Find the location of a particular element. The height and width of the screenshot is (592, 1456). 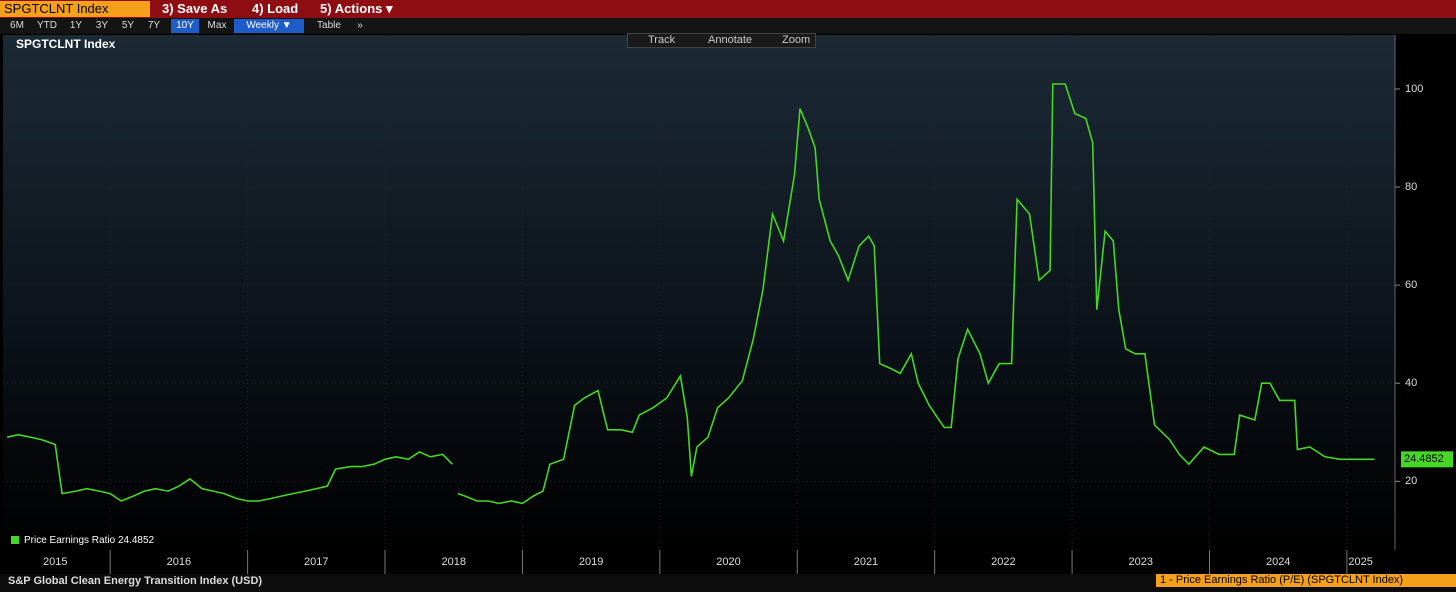

axis-panel is located at coordinates (1425, 292).